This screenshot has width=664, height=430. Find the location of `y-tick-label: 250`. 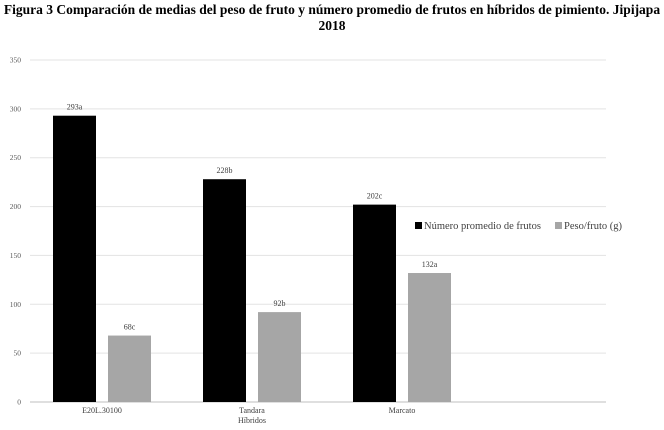

y-tick-label: 250 is located at coordinates (16, 157).